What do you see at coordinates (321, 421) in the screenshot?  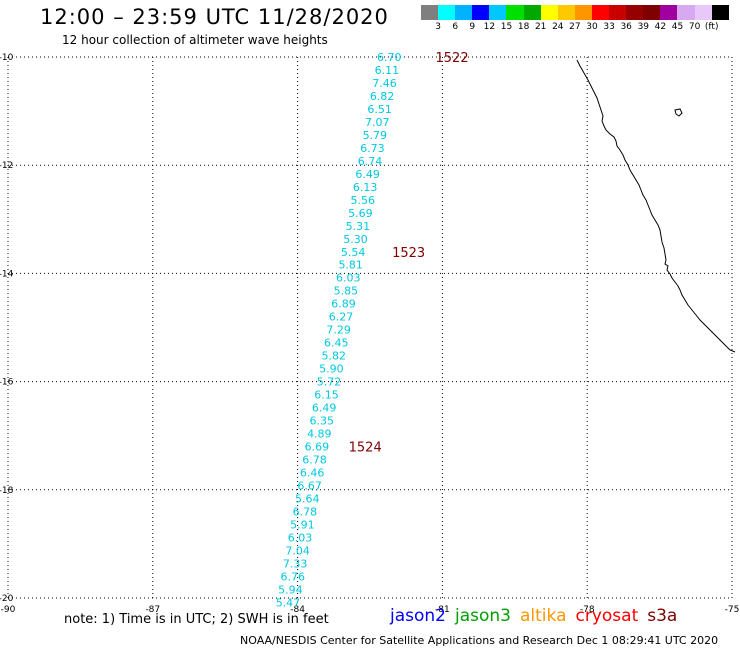 I see `wave-height-value: 6.35` at bounding box center [321, 421].